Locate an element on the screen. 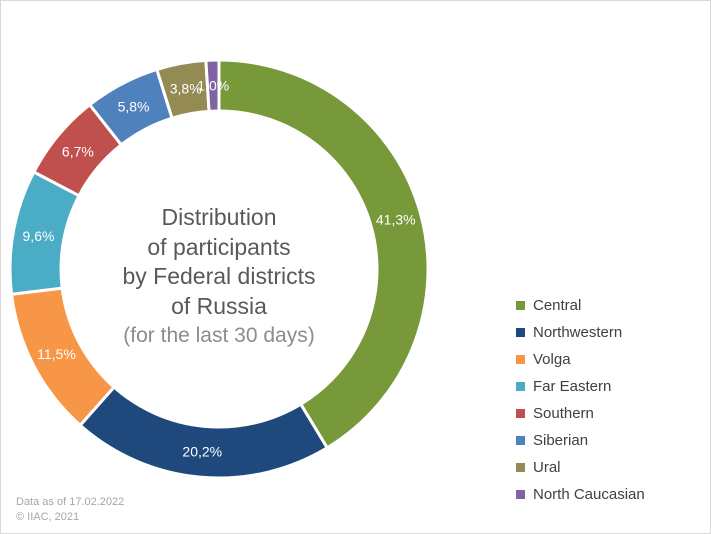  copyright-note: © IIAC, 2021 is located at coordinates (48, 517).